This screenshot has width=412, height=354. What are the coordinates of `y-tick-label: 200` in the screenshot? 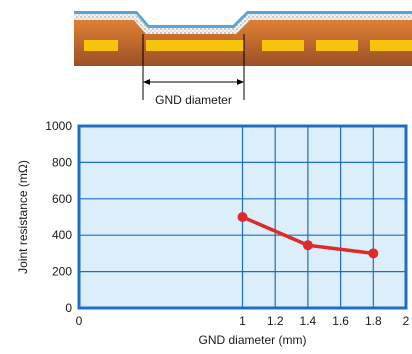 It's located at (62, 272).